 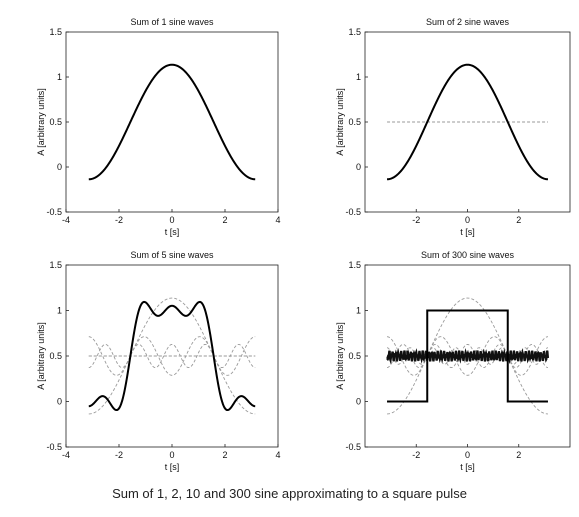 What do you see at coordinates (468, 255) in the screenshot?
I see `subplot-title: Sum of 300 sine waves` at bounding box center [468, 255].